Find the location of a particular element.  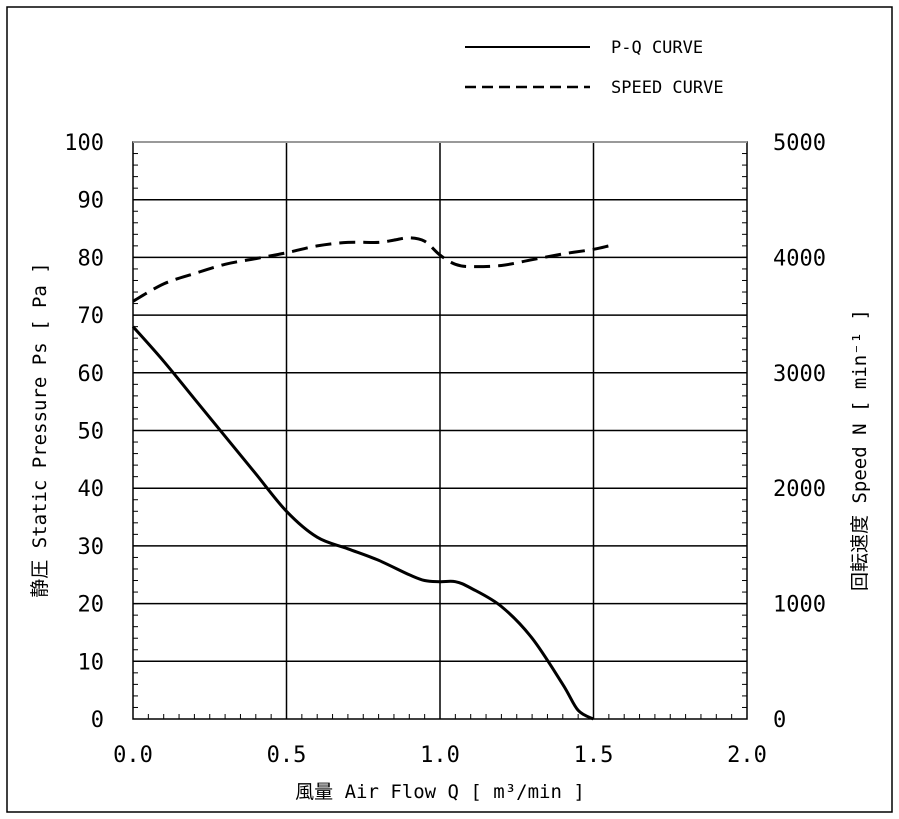

x-tick-label: 0.5 is located at coordinates (287, 755).